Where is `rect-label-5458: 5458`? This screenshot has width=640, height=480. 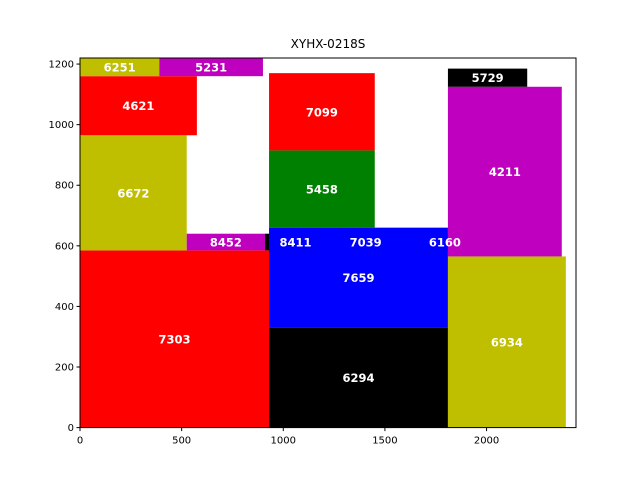
rect-label-5458: 5458 is located at coordinates (322, 190).